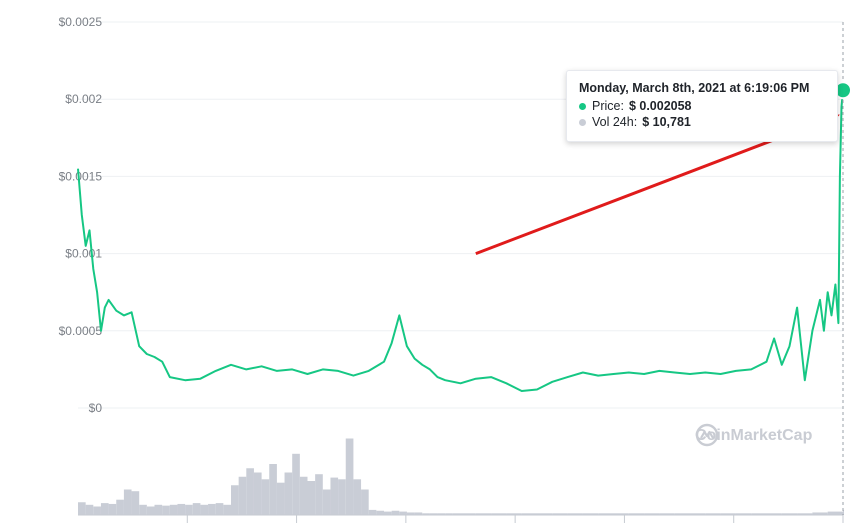 This screenshot has height=526, width=854. Describe the element at coordinates (660, 106) in the screenshot. I see `tooltip-price-value: $ 0.002058` at that location.